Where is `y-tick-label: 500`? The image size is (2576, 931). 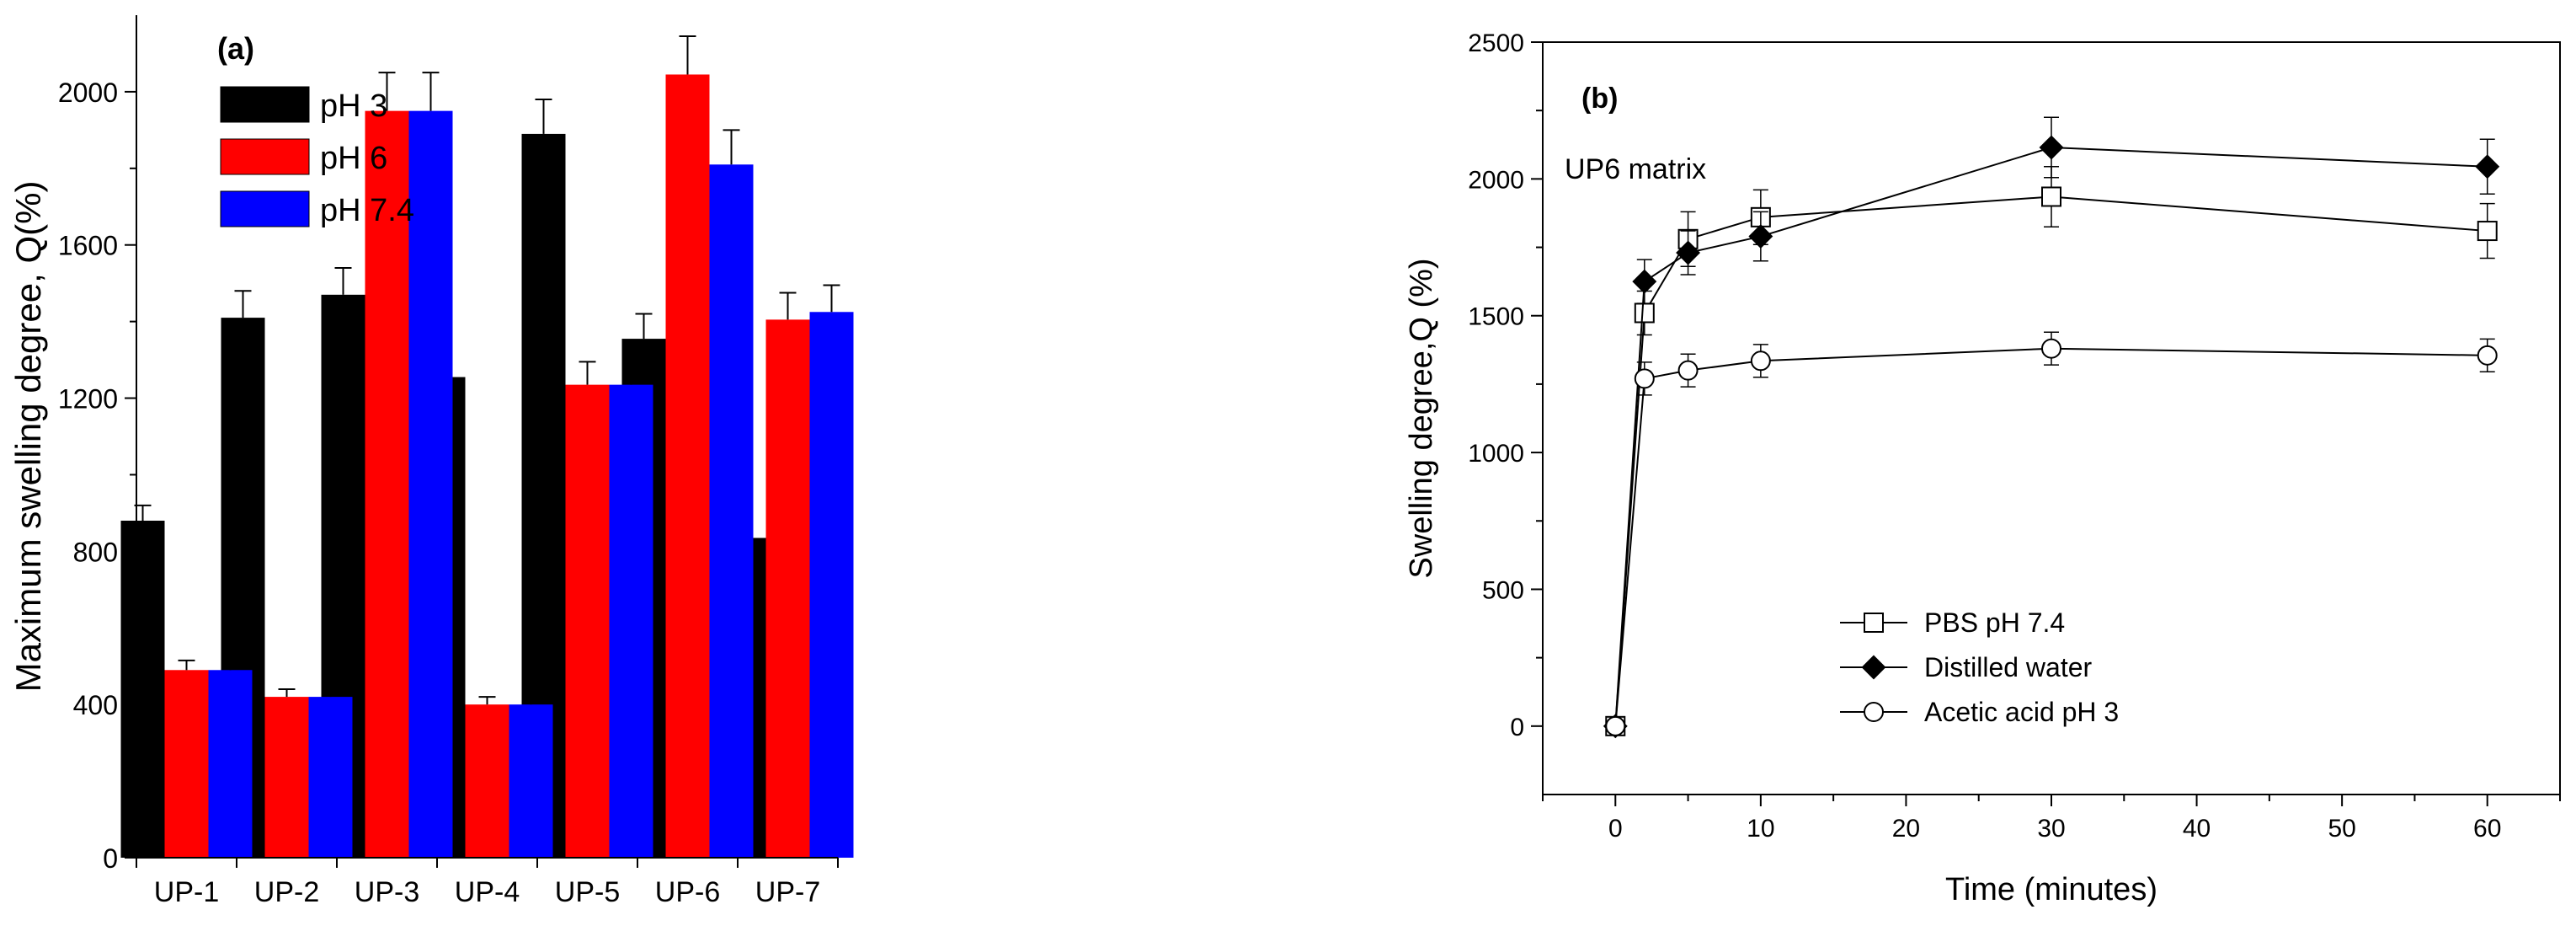
y-tick-label: 500 is located at coordinates (1503, 590).